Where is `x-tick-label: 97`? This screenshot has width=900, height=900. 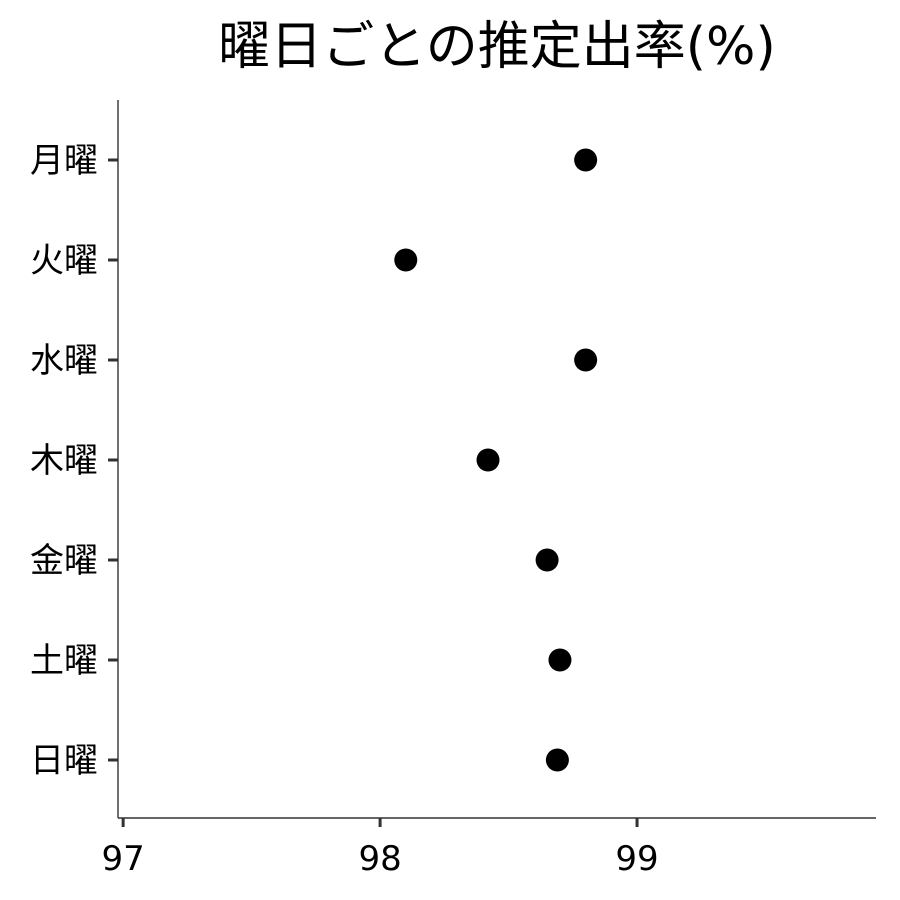
x-tick-label: 97 is located at coordinates (123, 859).